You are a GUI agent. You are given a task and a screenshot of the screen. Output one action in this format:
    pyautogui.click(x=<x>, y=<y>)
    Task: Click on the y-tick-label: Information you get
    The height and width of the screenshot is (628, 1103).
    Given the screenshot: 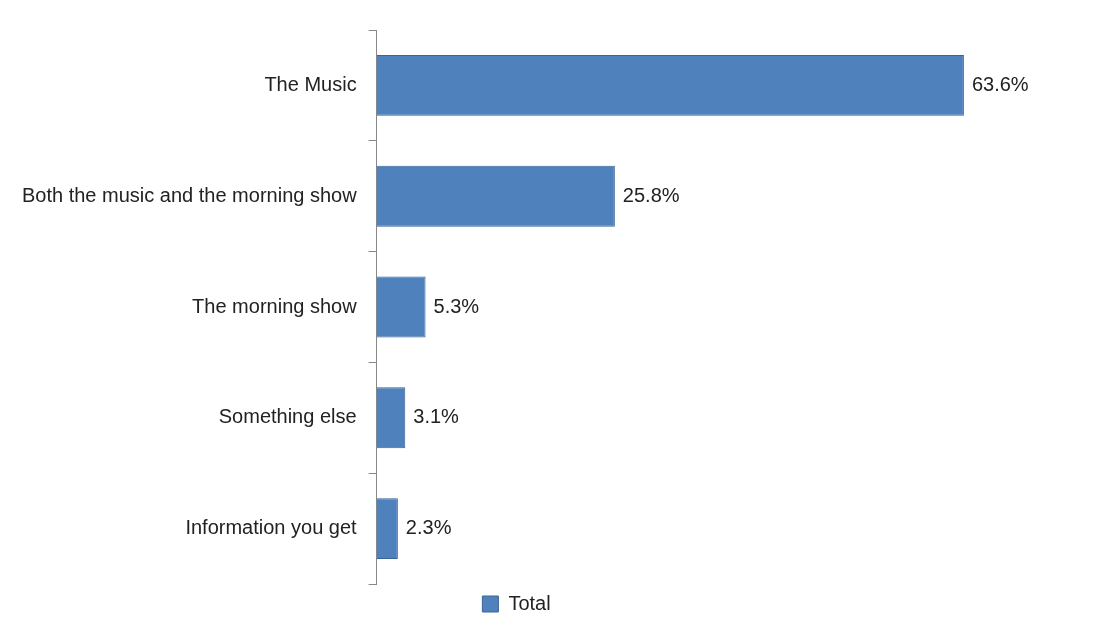 What is the action you would take?
    pyautogui.click(x=271, y=527)
    